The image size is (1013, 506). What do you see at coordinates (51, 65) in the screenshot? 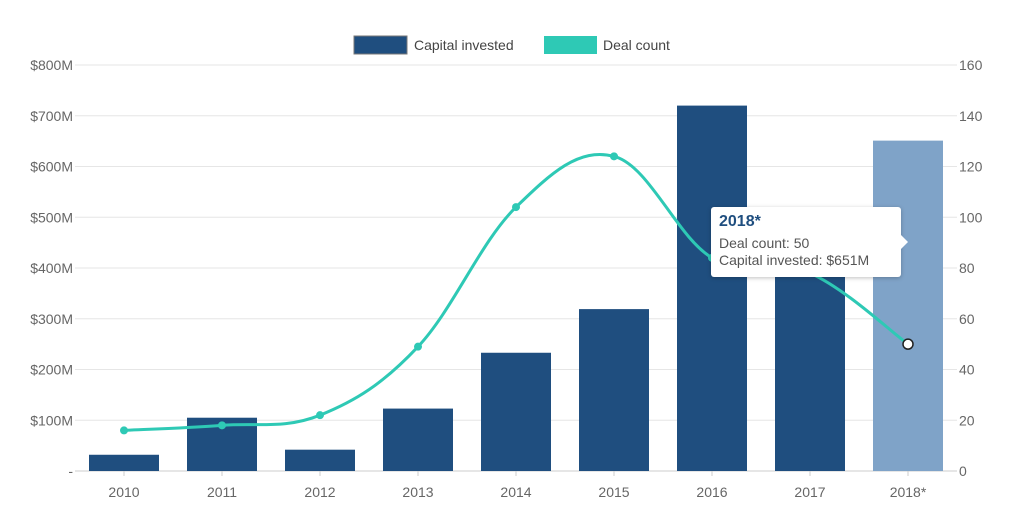
I see `left-tick-label: $800M` at bounding box center [51, 65].